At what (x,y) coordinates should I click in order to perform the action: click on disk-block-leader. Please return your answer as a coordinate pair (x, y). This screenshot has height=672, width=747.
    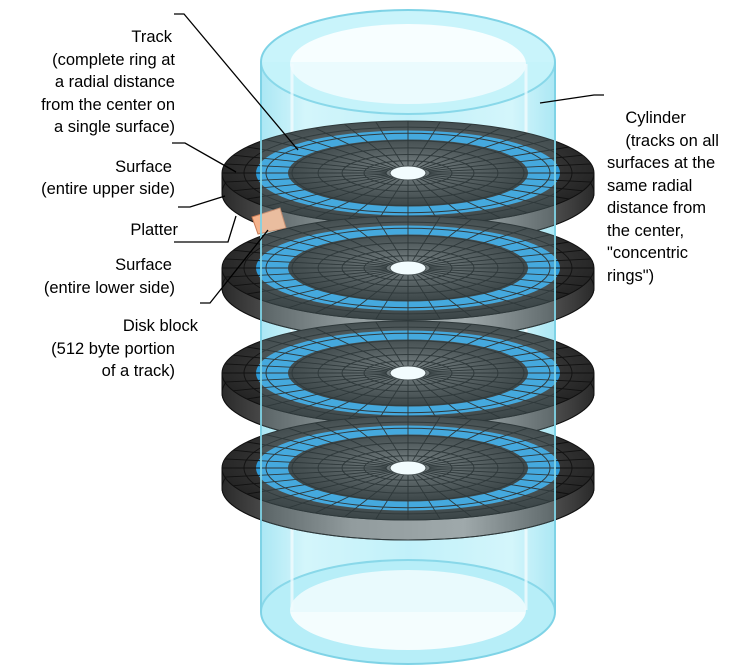
    Looking at the image, I should click on (234, 266).